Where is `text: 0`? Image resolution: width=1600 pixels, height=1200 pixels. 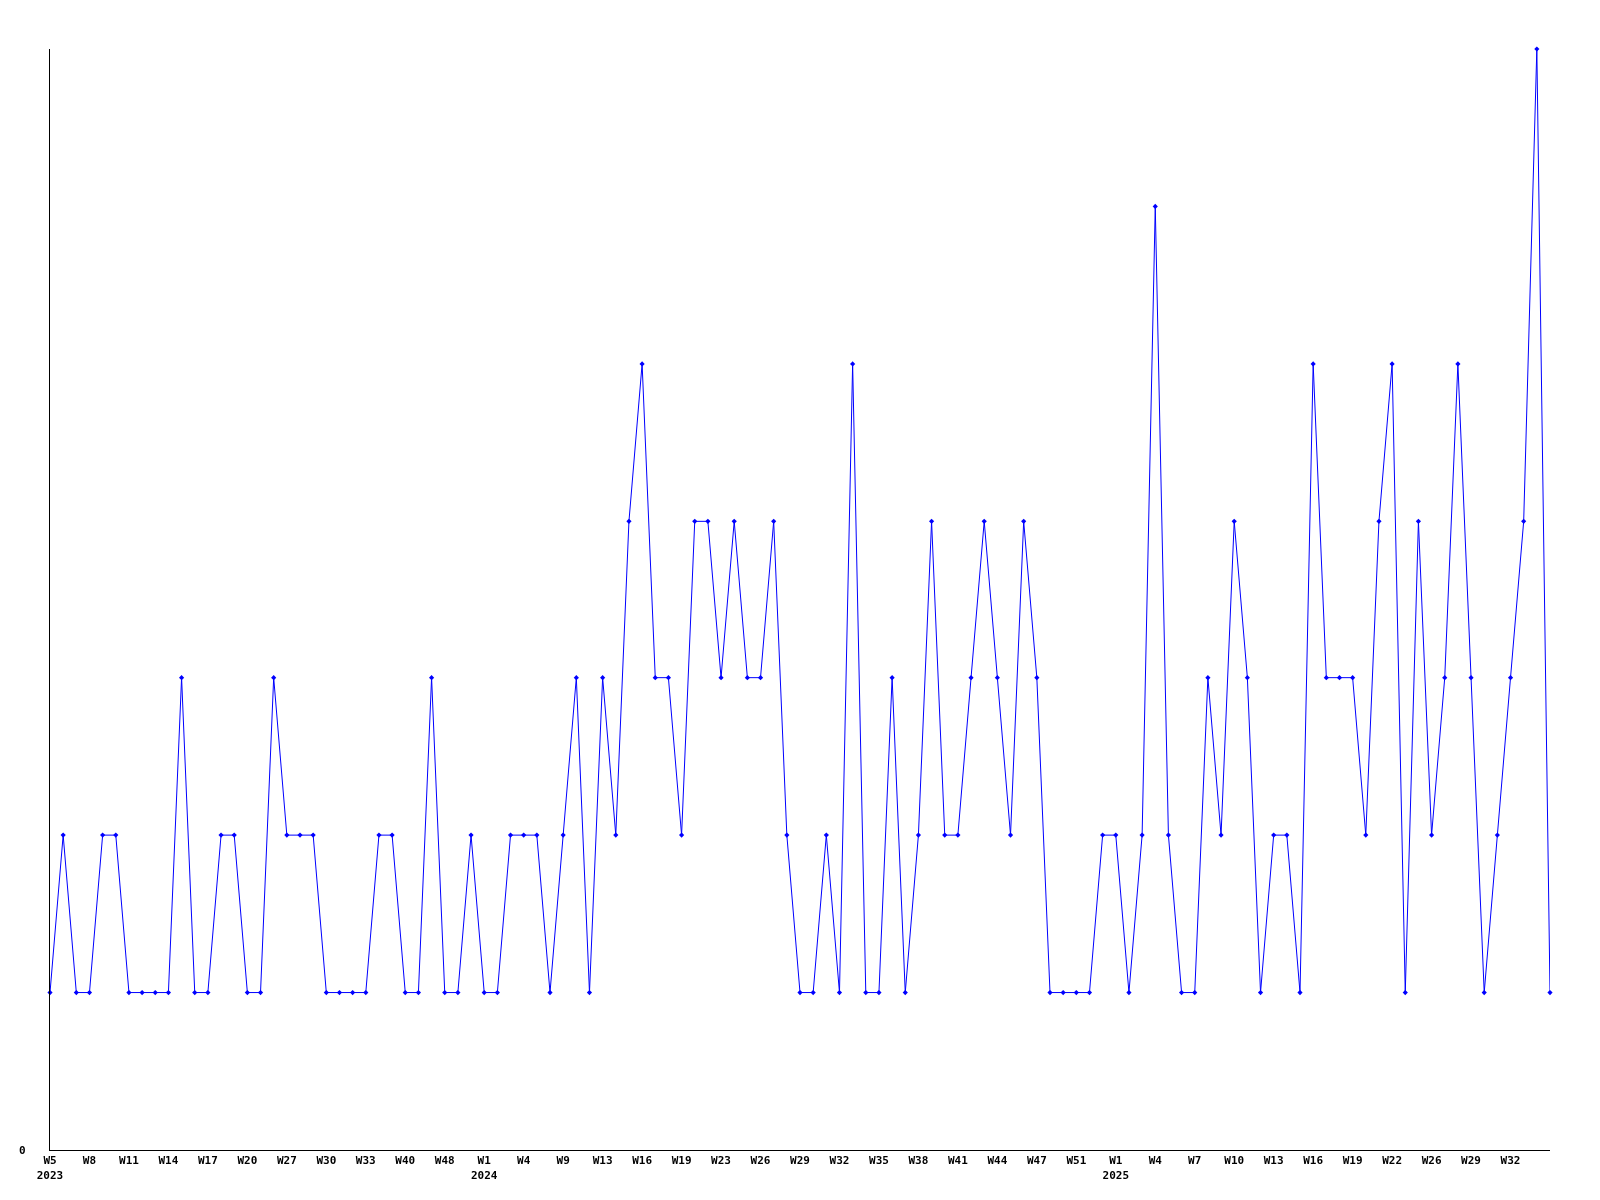 text: 0 is located at coordinates (22, 1150).